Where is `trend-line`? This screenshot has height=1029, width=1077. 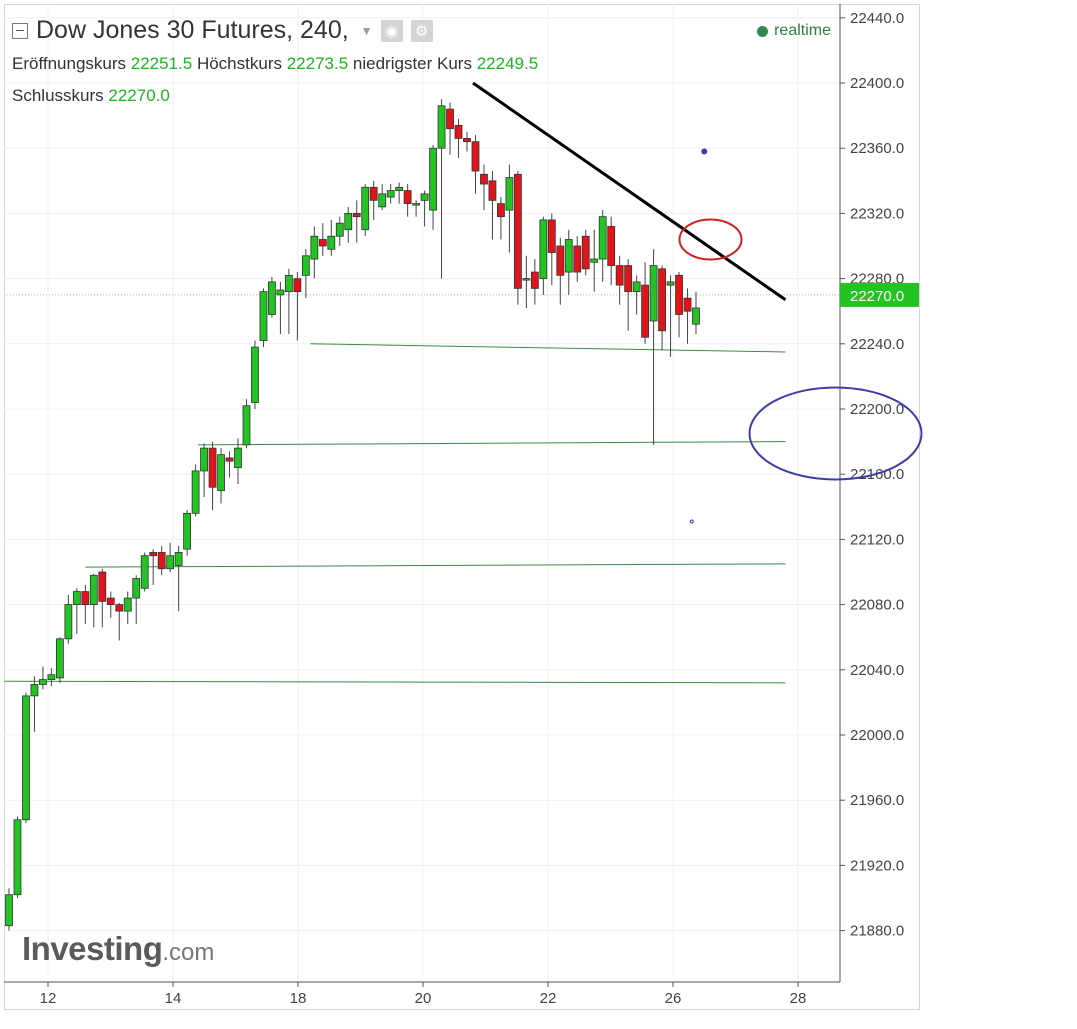 trend-line is located at coordinates (629, 191).